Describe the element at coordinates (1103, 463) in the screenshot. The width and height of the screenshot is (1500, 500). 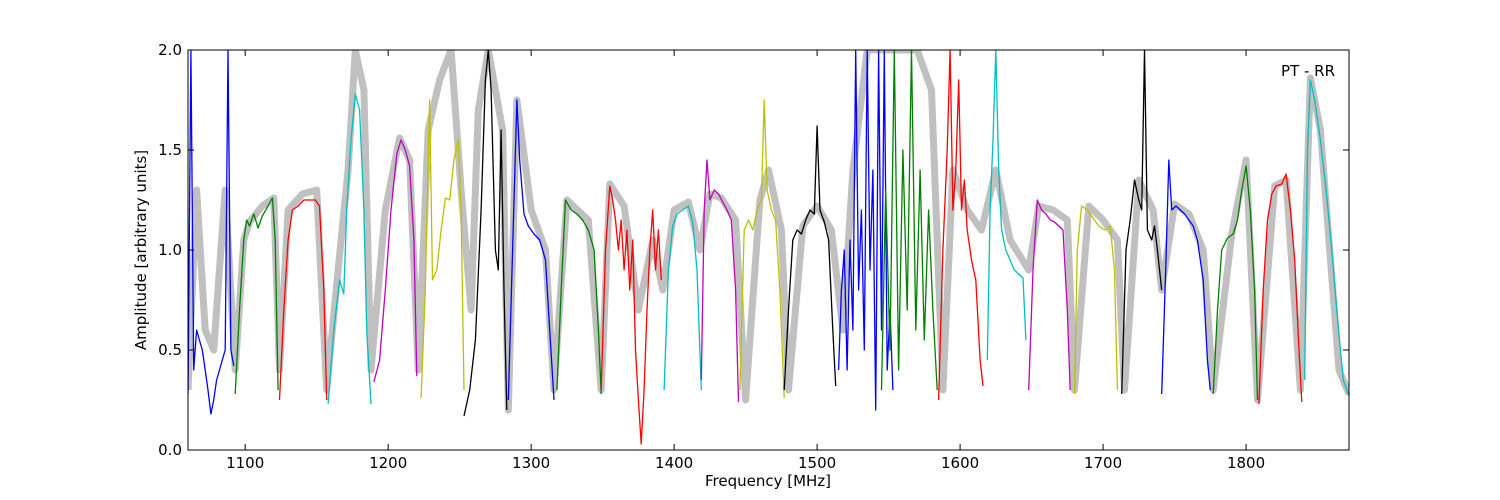
I see `x-tick-label: 1700` at that location.